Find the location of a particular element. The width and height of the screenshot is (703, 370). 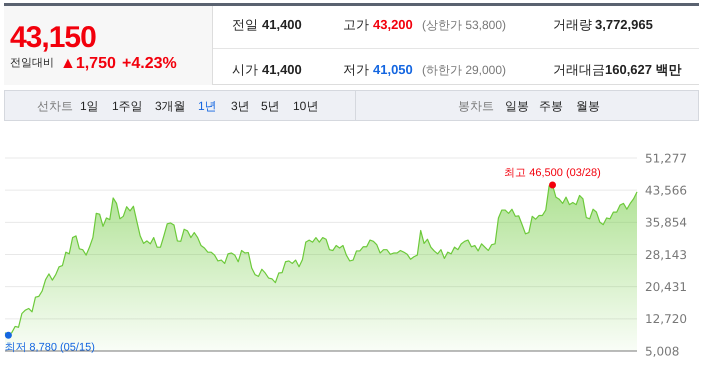

text: 3개월 is located at coordinates (170, 106).